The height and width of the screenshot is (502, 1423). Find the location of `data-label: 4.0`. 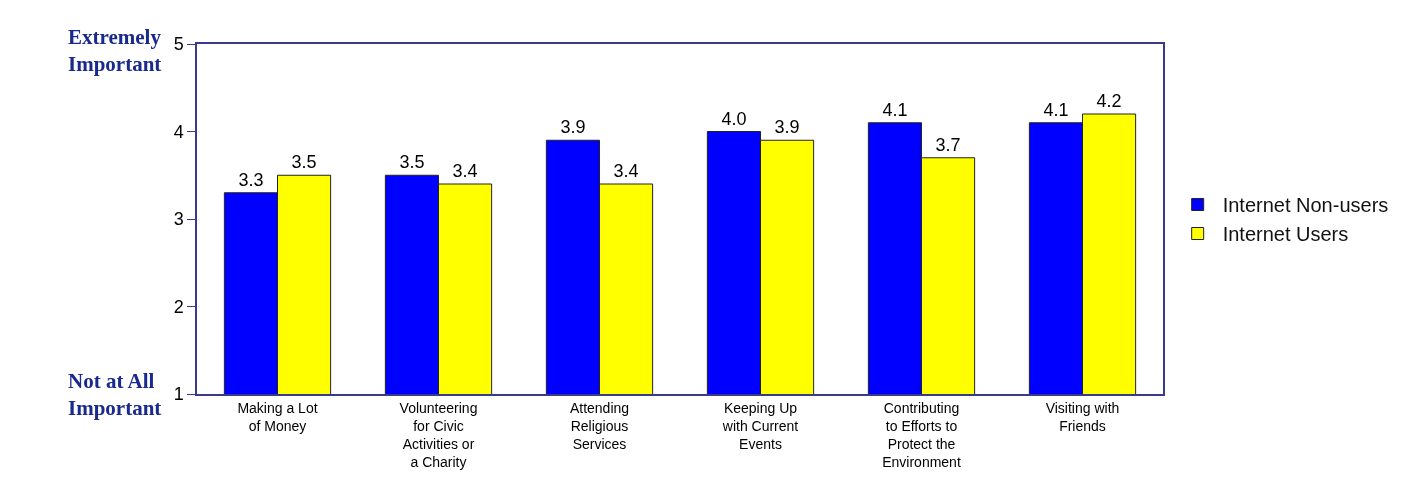

data-label: 4.0 is located at coordinates (734, 118).